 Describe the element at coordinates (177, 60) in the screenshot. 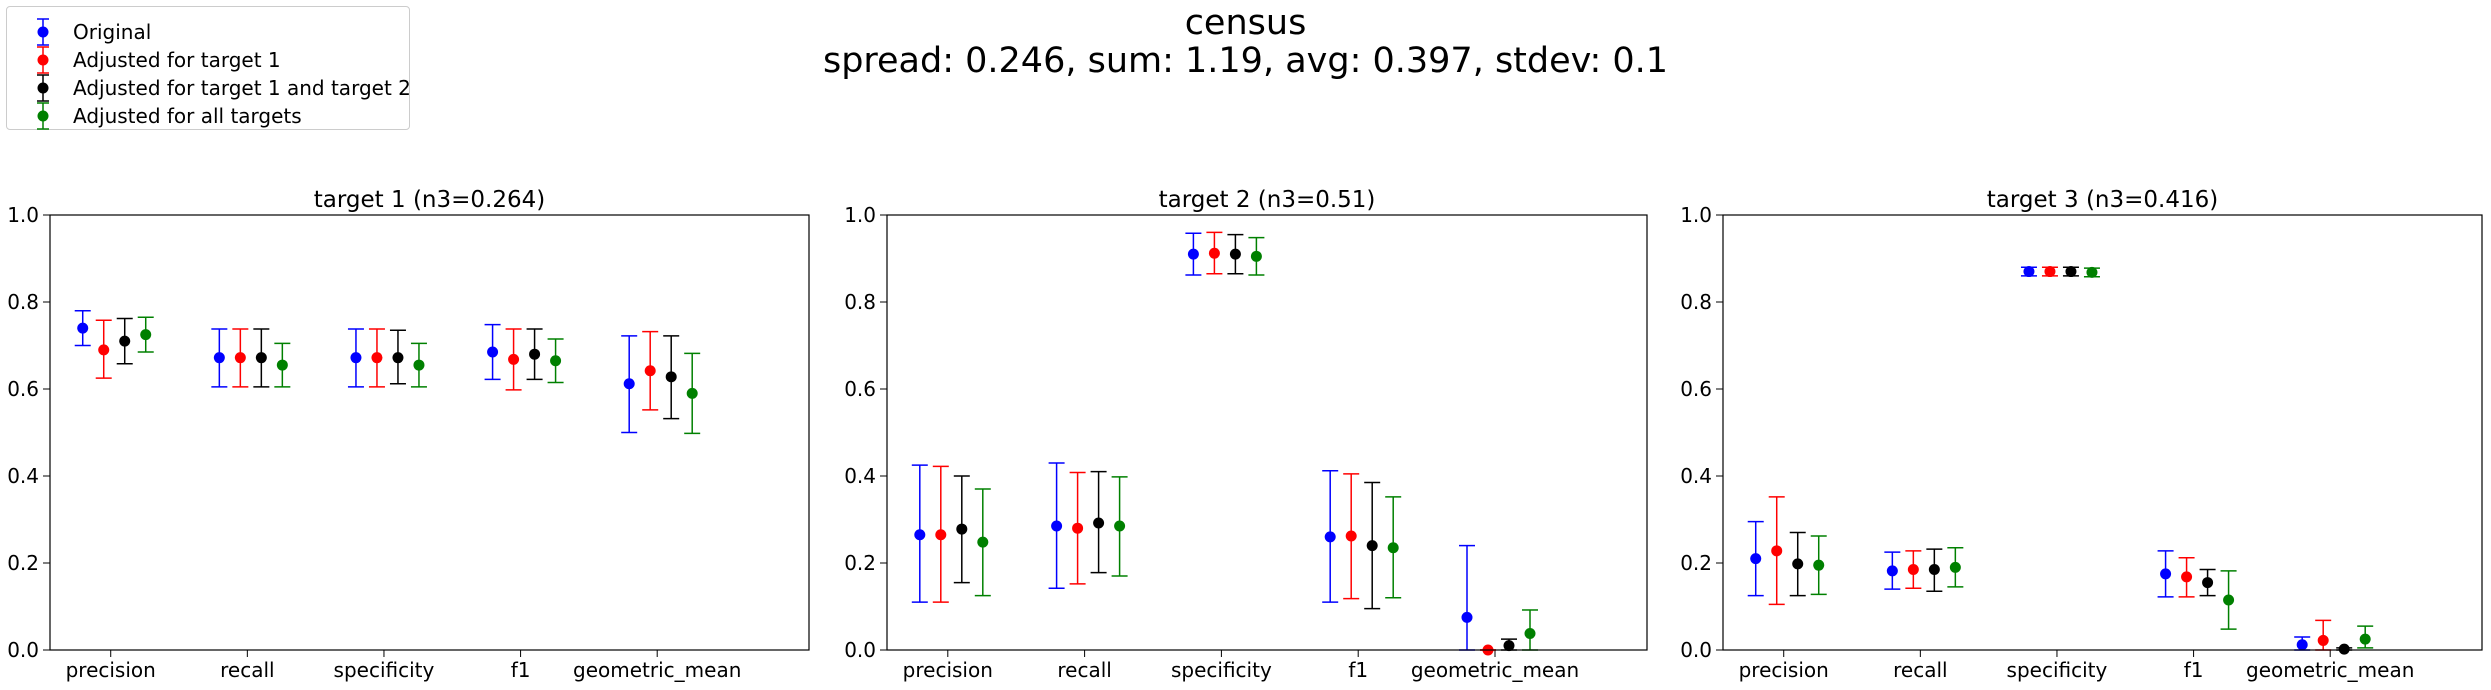

I see `legend-label-target-1: Adjusted for target 1` at that location.